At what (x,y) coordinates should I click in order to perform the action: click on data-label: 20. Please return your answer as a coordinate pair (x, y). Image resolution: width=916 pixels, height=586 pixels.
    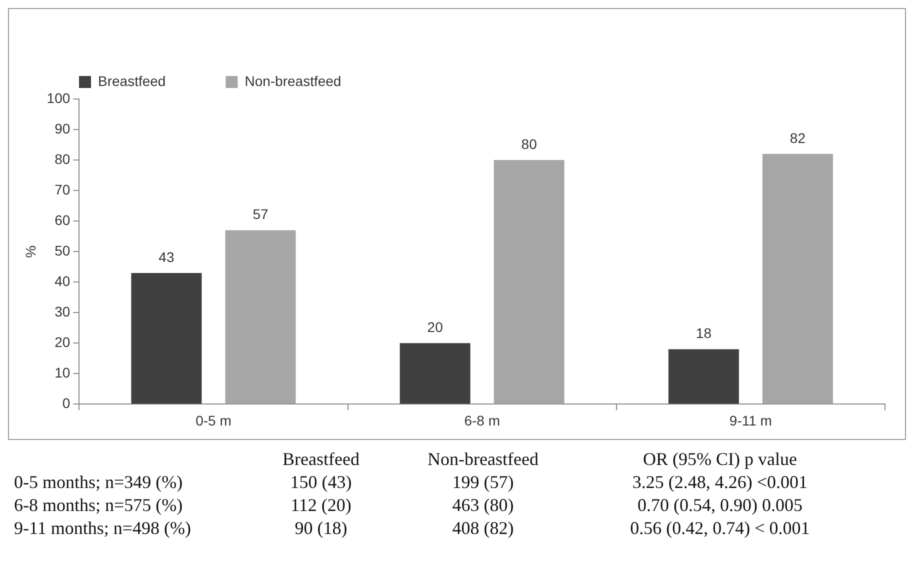
    Looking at the image, I should click on (435, 327).